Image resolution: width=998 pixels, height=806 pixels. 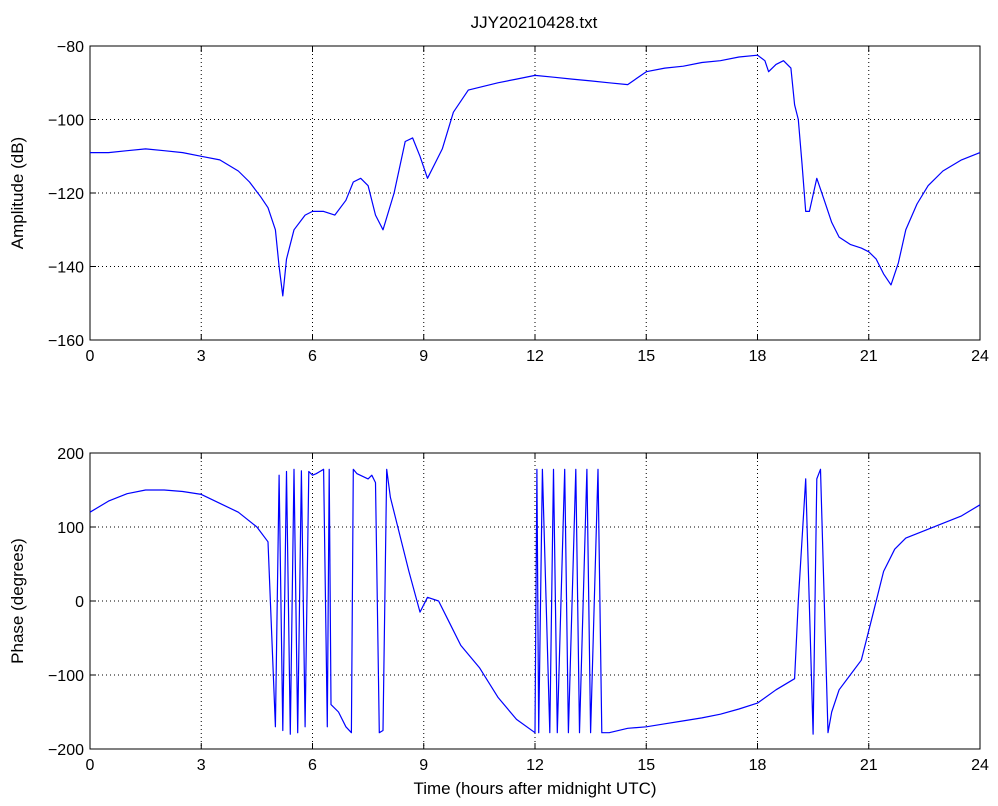 What do you see at coordinates (534, 22) in the screenshot?
I see `figure-title: JJY20210428.txt` at bounding box center [534, 22].